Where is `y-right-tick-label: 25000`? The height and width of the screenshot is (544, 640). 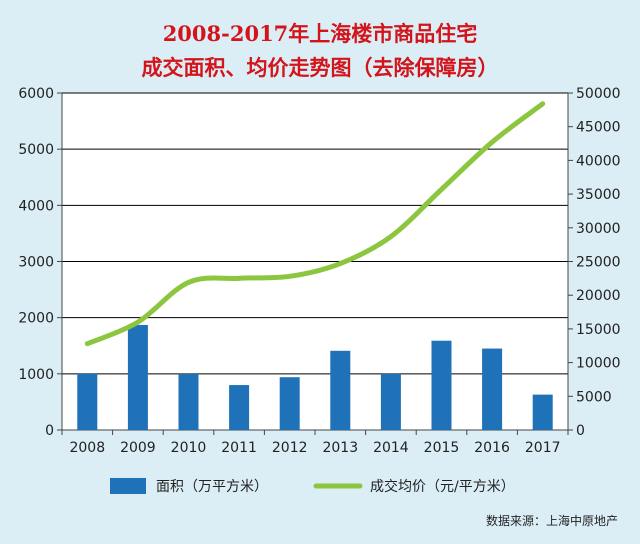 y-right-tick-label: 25000 is located at coordinates (598, 263).